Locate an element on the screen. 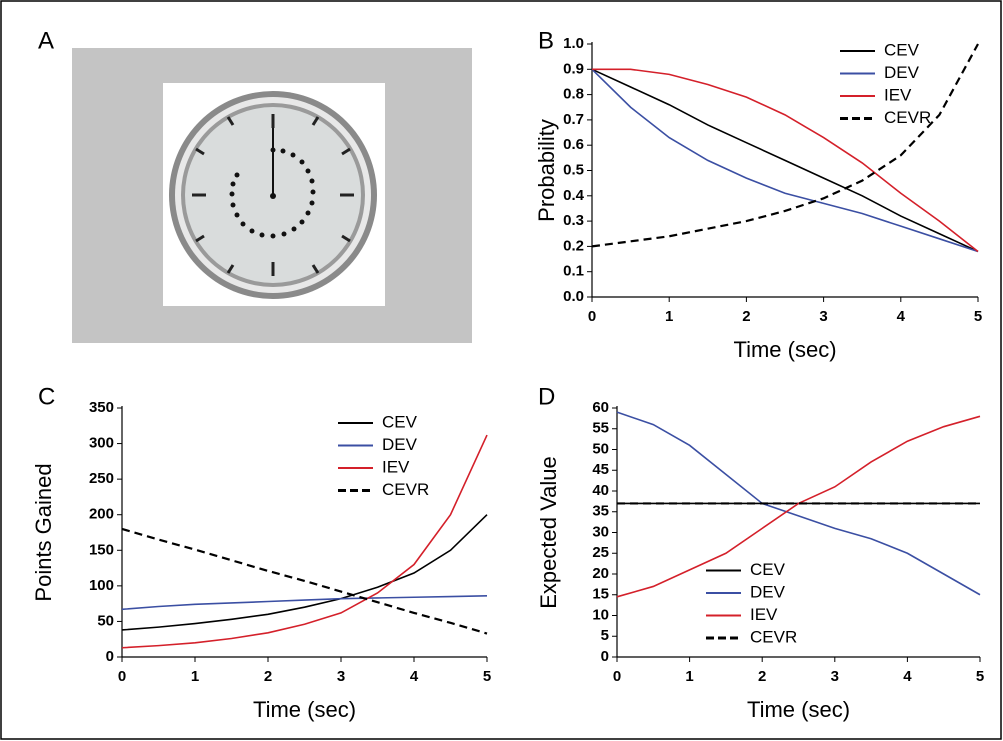  y-tick-label: 30 is located at coordinates (600, 531).